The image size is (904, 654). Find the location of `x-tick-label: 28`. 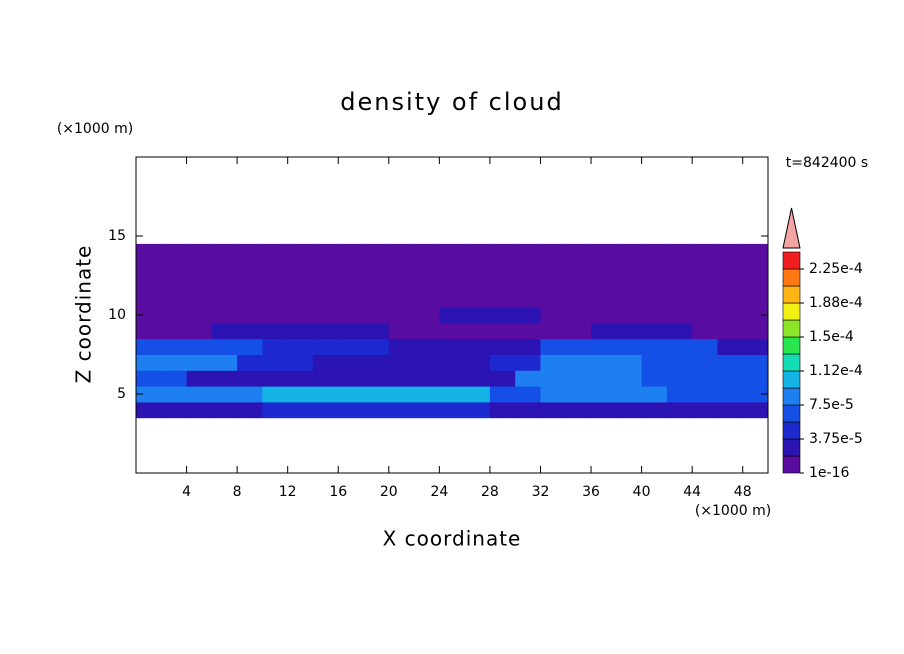

x-tick-label: 28 is located at coordinates (490, 492).